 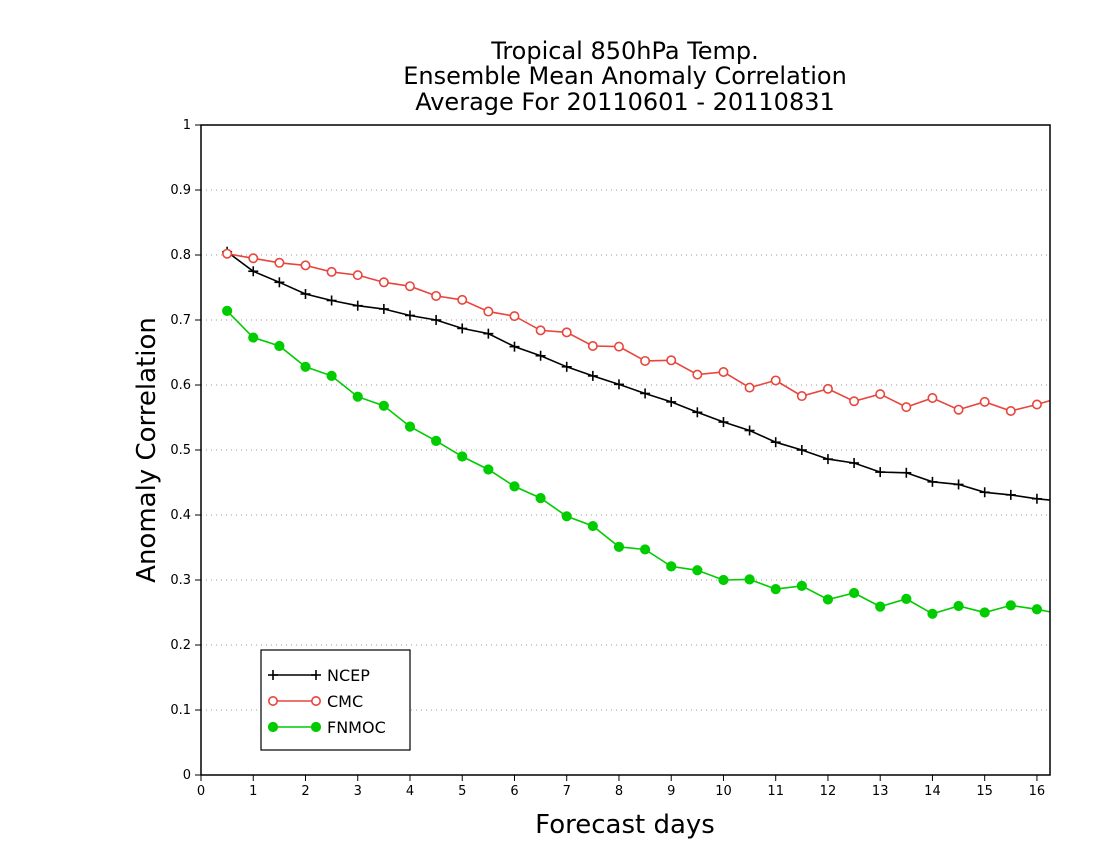 What do you see at coordinates (358, 791) in the screenshot?
I see `x-tick-label: 3` at bounding box center [358, 791].